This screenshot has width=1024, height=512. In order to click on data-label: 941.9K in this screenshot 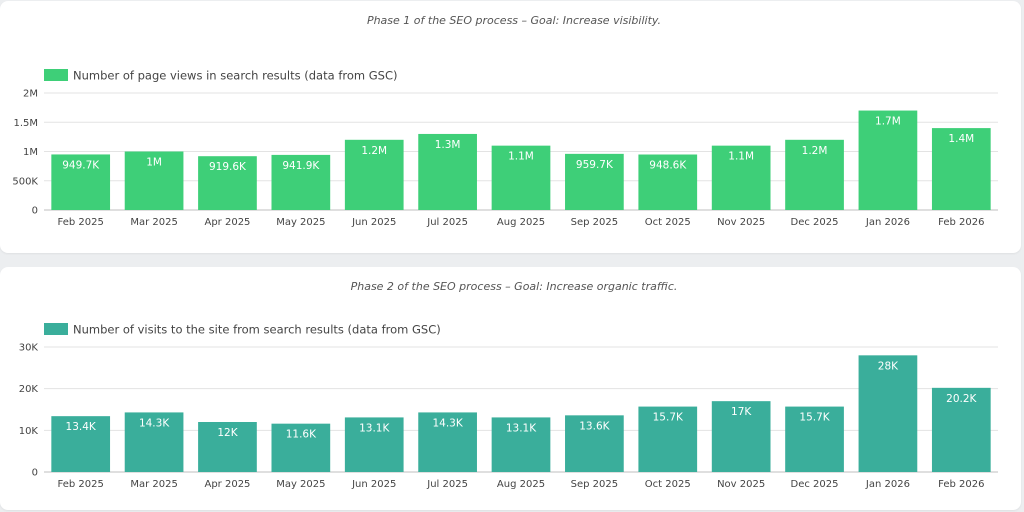, I will do `click(301, 166)`.